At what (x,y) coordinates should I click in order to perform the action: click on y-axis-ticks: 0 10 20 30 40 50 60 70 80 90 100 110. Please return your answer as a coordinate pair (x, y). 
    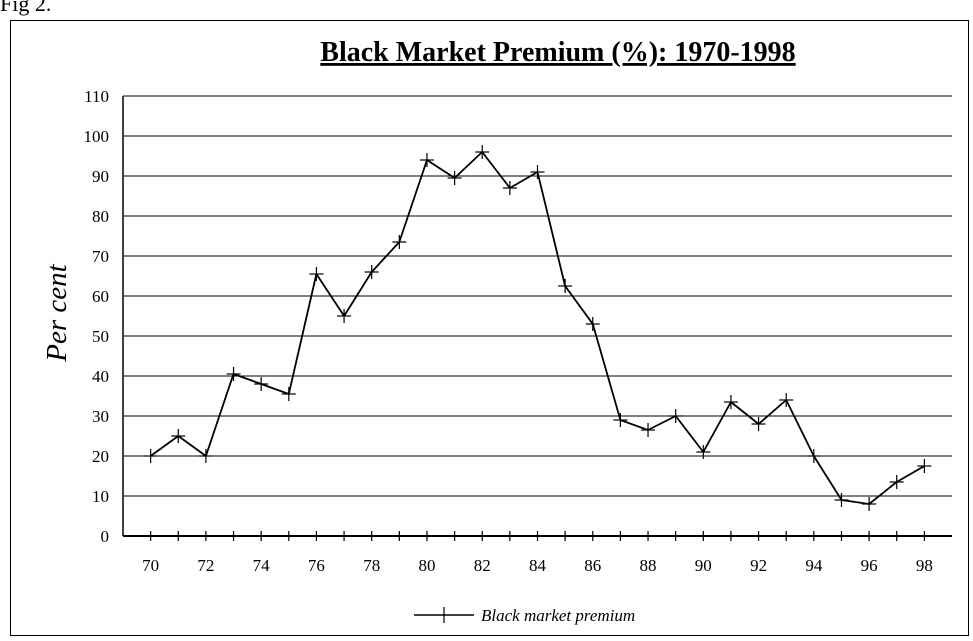
    Looking at the image, I should click on (97, 316).